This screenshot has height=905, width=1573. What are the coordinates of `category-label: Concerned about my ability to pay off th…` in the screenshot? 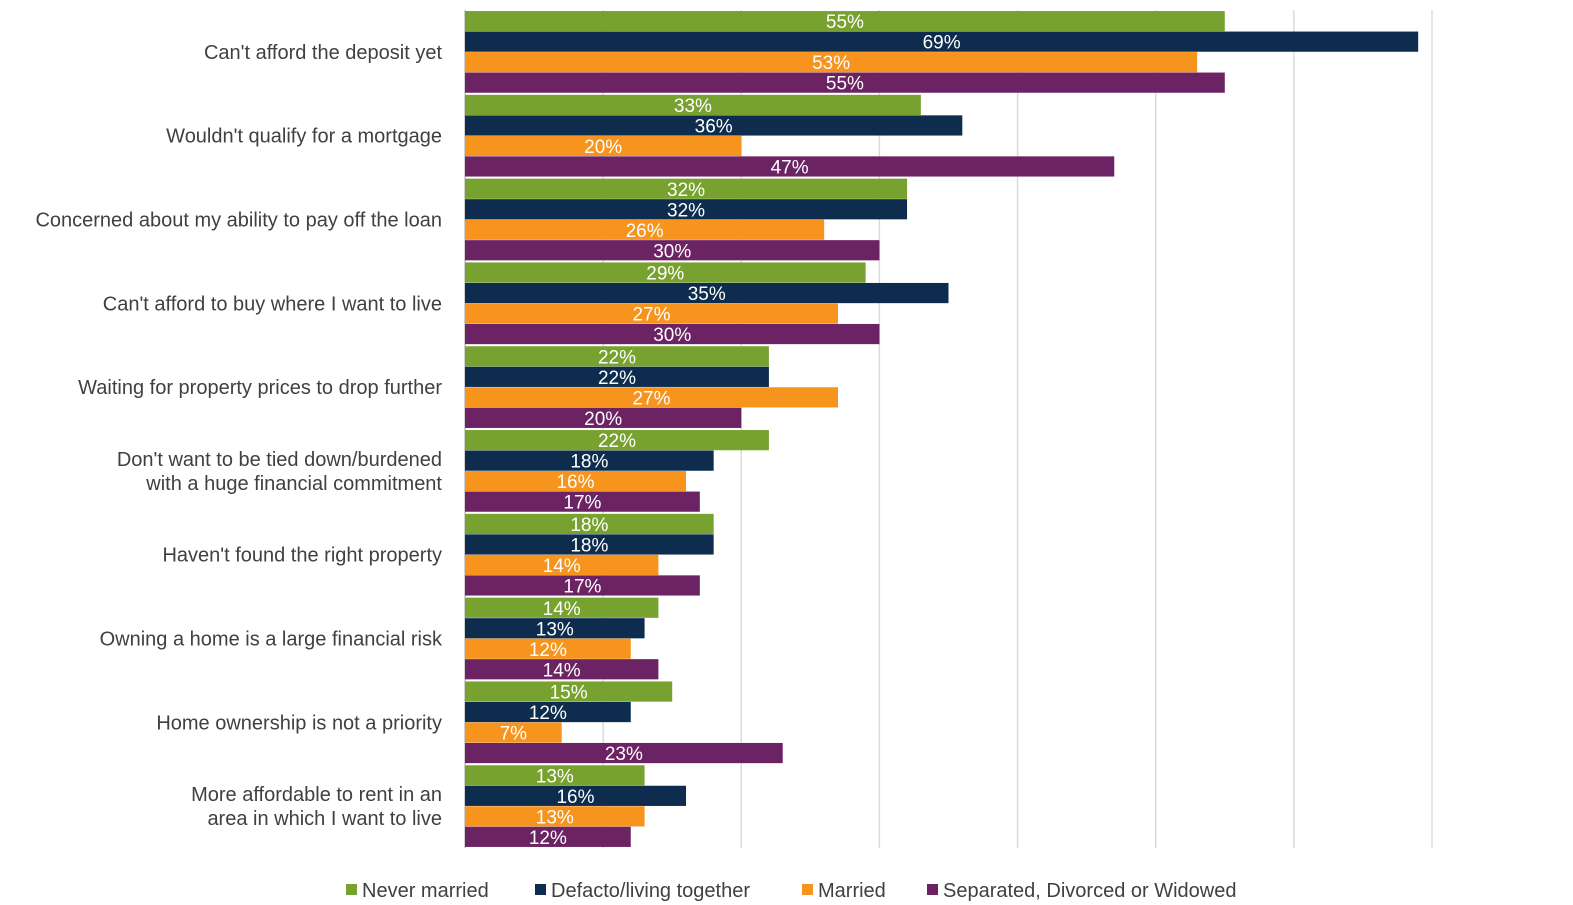 It's located at (238, 221).